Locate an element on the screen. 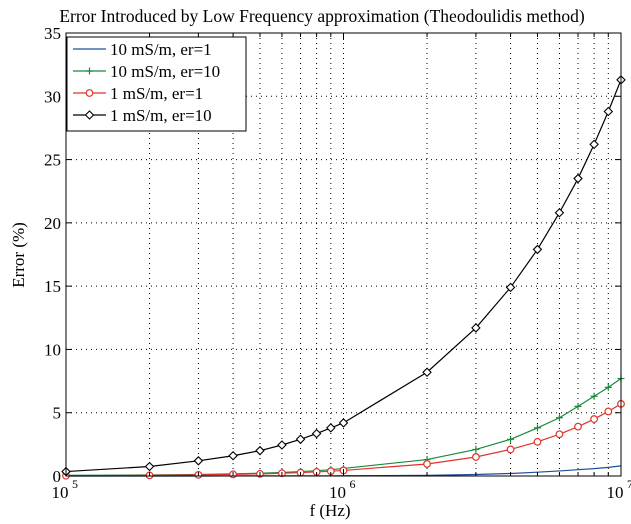 The image size is (631, 524). legend-item: 10 mS/m, er=1 is located at coordinates (142, 49).